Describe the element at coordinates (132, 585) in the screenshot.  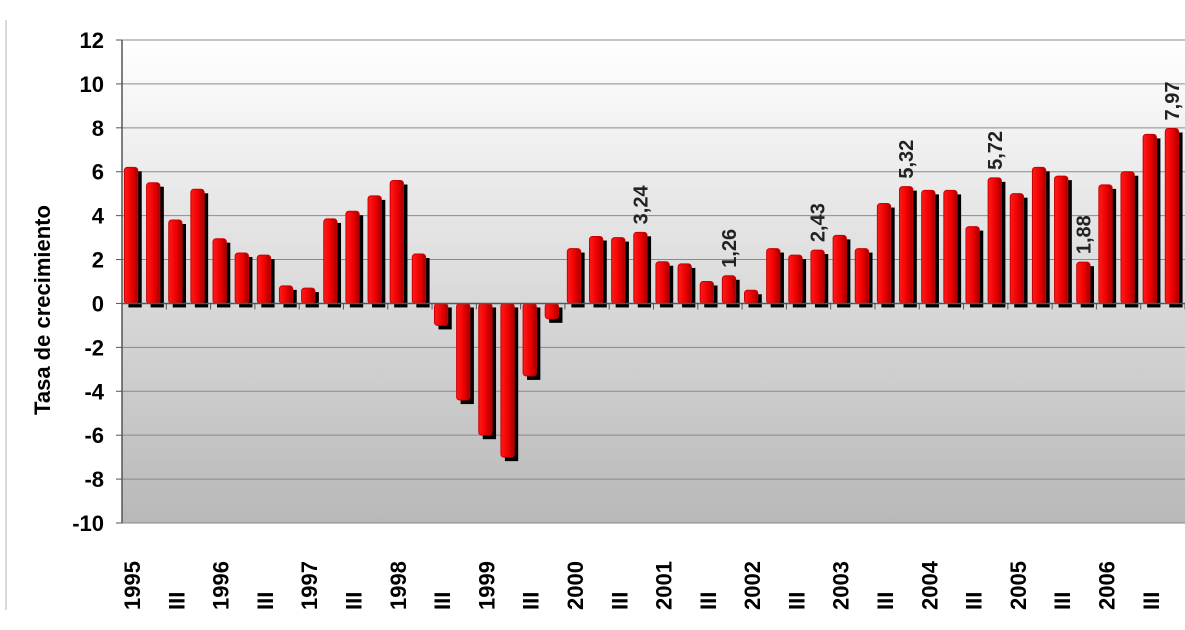
I see `x-tick-label: 1995` at that location.